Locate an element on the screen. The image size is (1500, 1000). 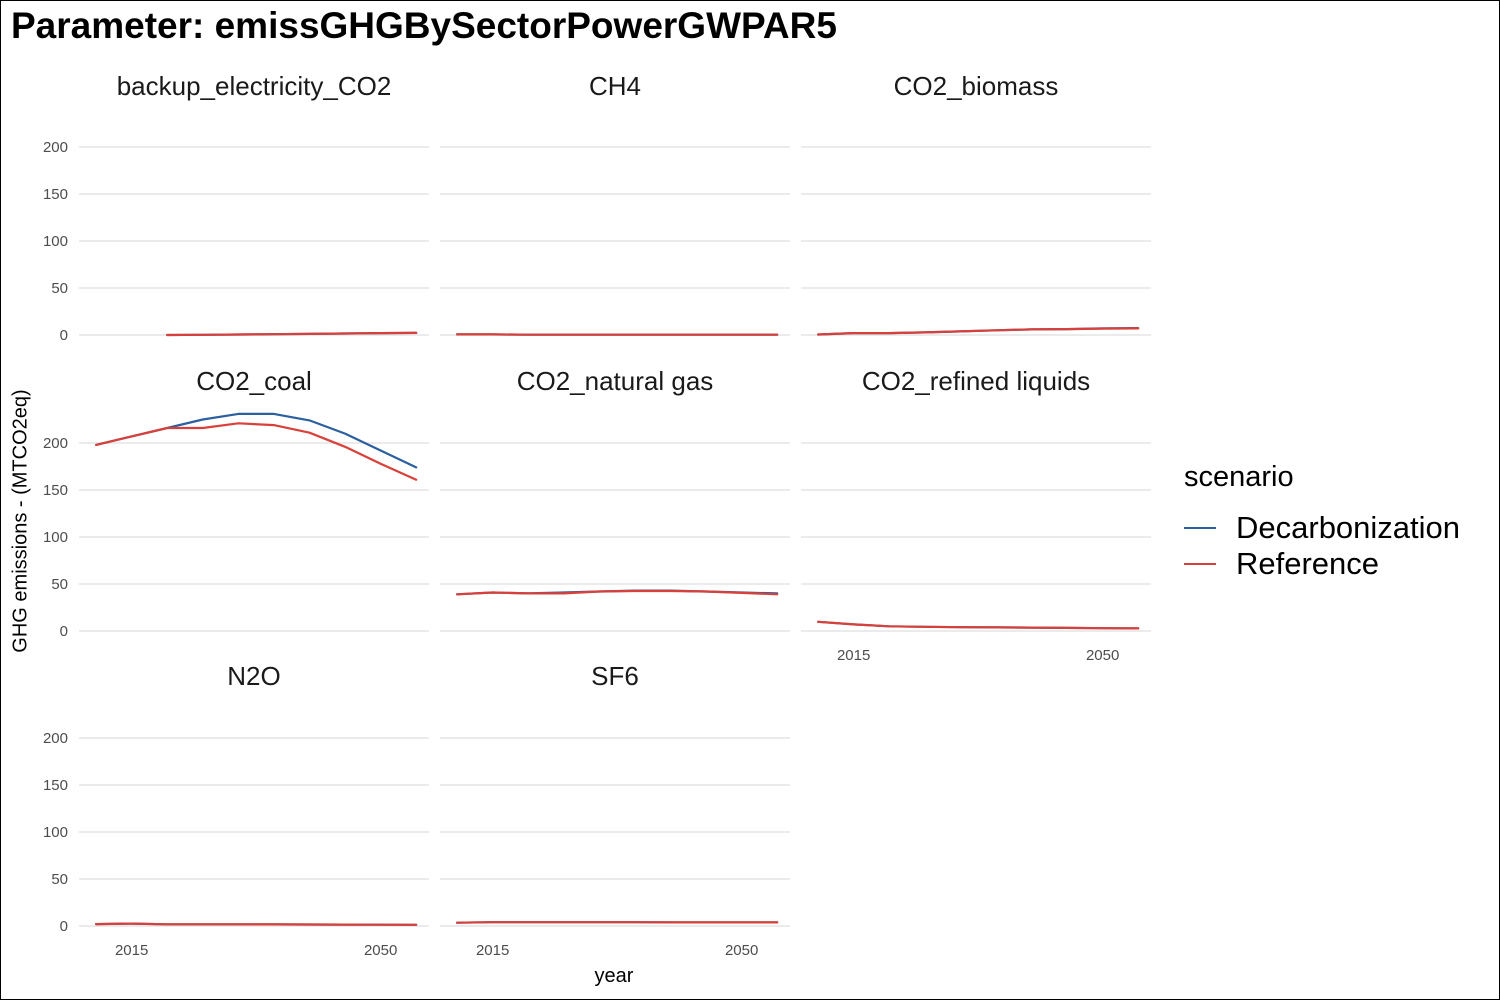
legend: scenario Decarbonization Reference is located at coordinates (1322, 521).